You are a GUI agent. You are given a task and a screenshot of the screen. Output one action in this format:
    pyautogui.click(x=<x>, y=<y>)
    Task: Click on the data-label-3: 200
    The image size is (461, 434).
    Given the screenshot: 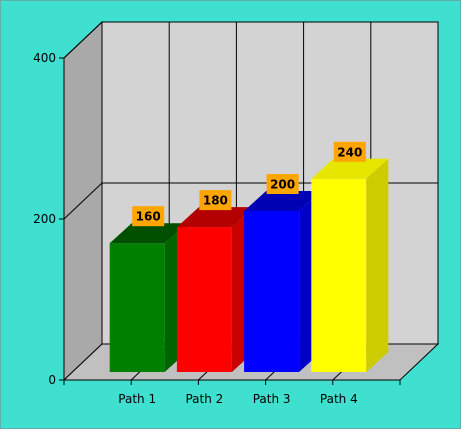 What is the action you would take?
    pyautogui.click(x=282, y=184)
    